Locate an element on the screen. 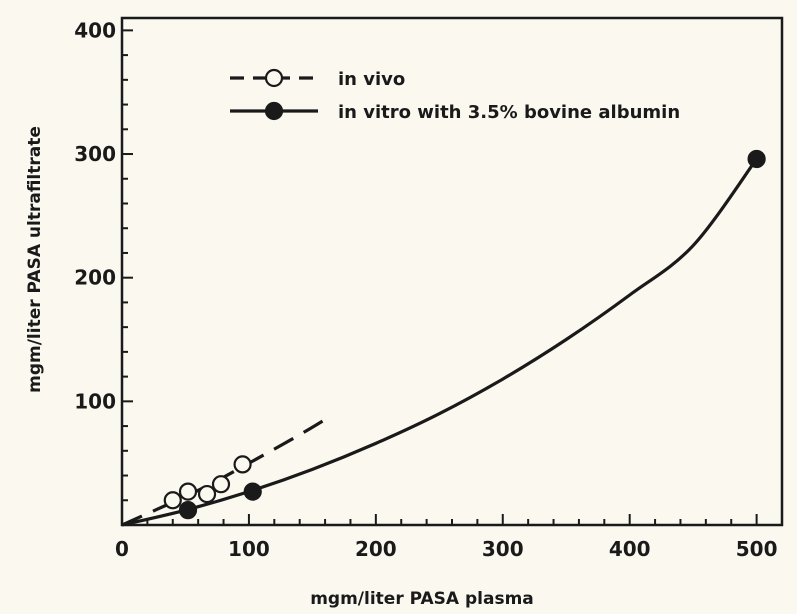 This screenshot has height=614, width=797. y-tick-label: 100 is located at coordinates (95, 401).